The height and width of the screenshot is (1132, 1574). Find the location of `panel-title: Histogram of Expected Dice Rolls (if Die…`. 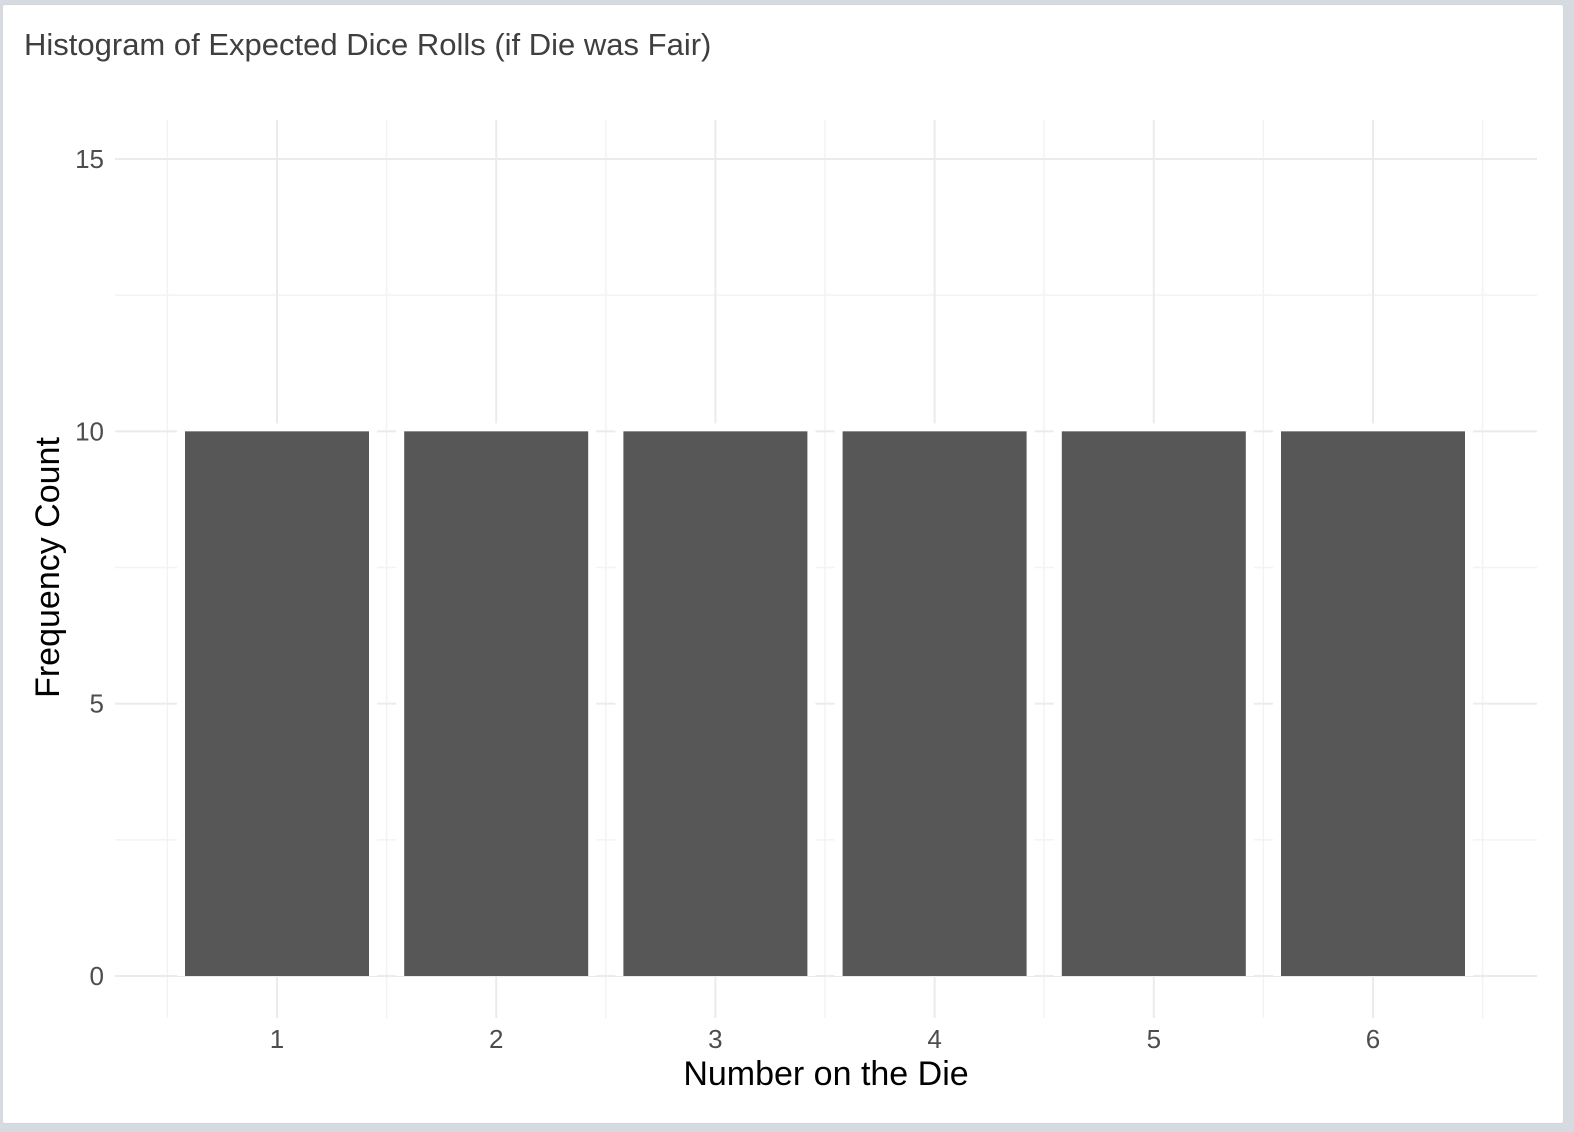

panel-title: Histogram of Expected Dice Rolls (if Die… is located at coordinates (368, 44).